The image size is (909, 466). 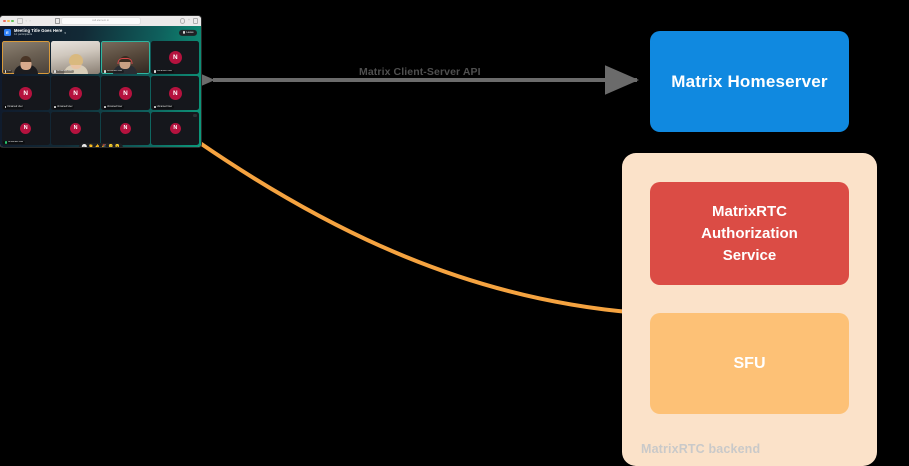 What do you see at coordinates (12, 21) in the screenshot?
I see `maximize-icon` at bounding box center [12, 21].